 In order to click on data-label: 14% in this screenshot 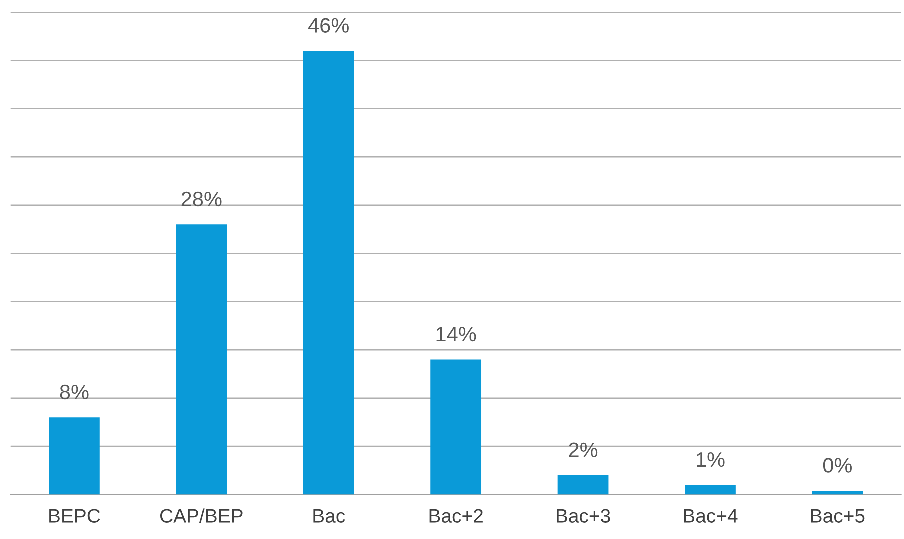, I will do `click(456, 334)`.